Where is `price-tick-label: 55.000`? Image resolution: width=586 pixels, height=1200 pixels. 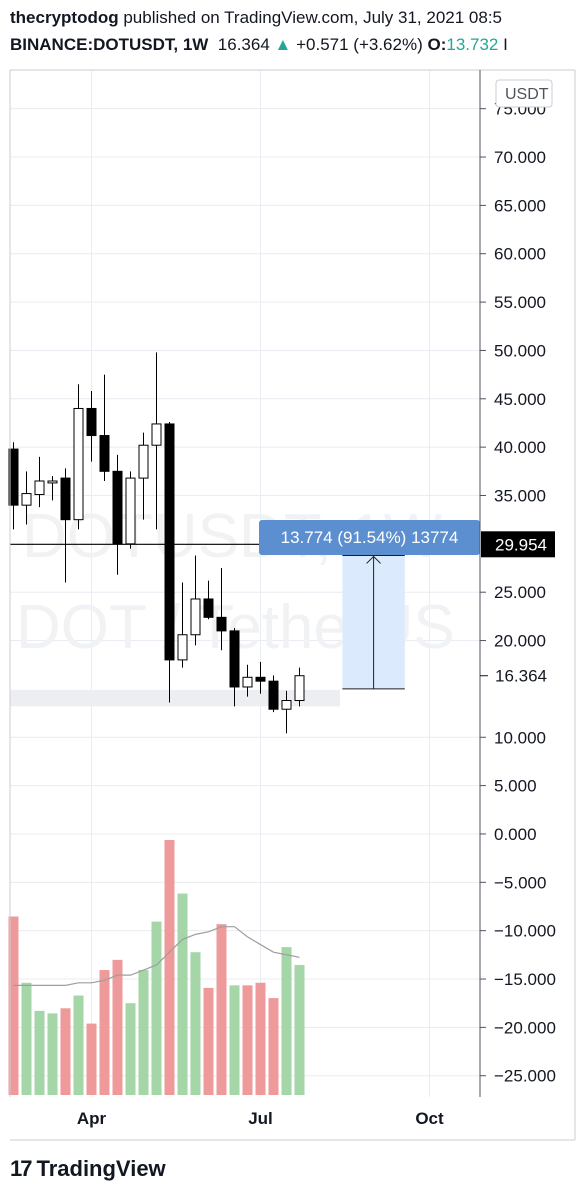
price-tick-label: 55.000 is located at coordinates (520, 302).